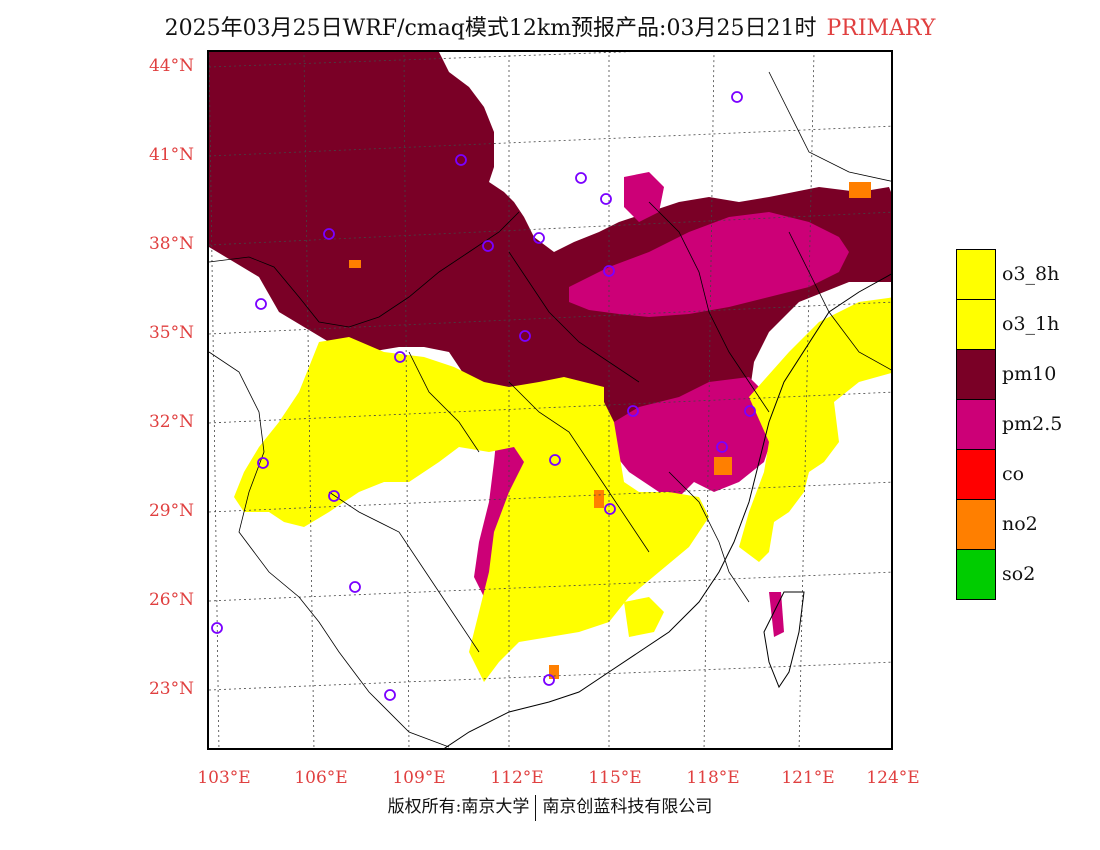 This screenshot has height=850, width=1100. Describe the element at coordinates (1029, 374) in the screenshot. I see `legend-label: pm10` at that location.